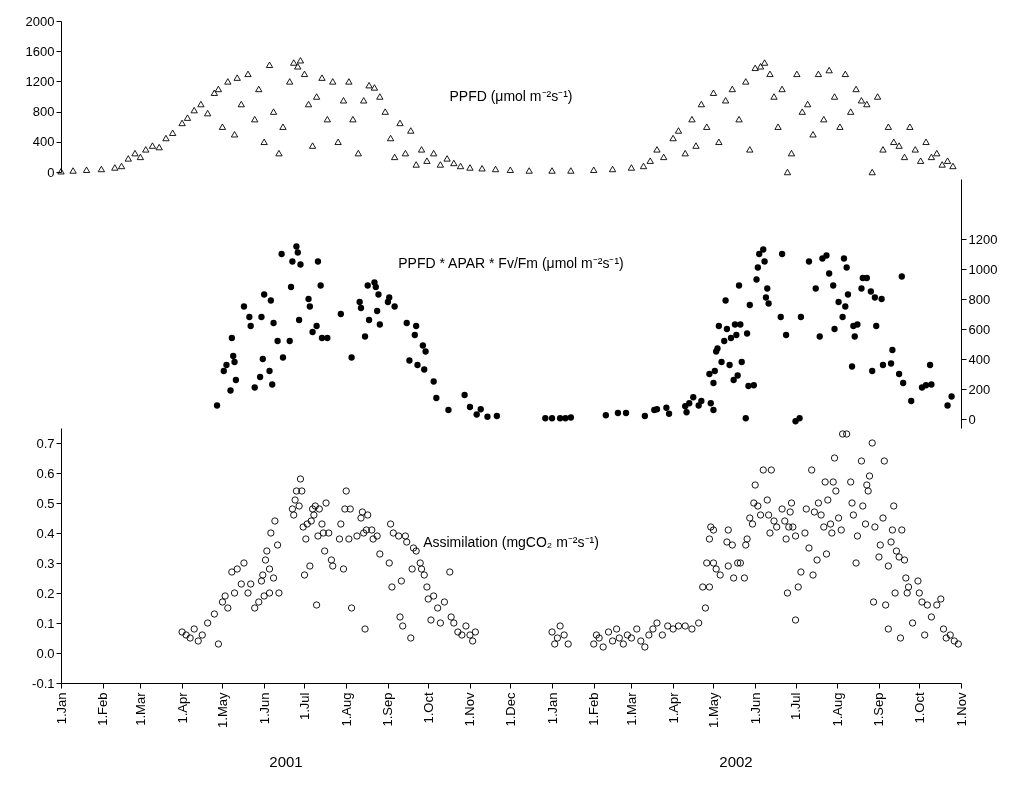  What do you see at coordinates (979, 359) in the screenshot?
I see `y2-tick-label: 400` at bounding box center [979, 359].